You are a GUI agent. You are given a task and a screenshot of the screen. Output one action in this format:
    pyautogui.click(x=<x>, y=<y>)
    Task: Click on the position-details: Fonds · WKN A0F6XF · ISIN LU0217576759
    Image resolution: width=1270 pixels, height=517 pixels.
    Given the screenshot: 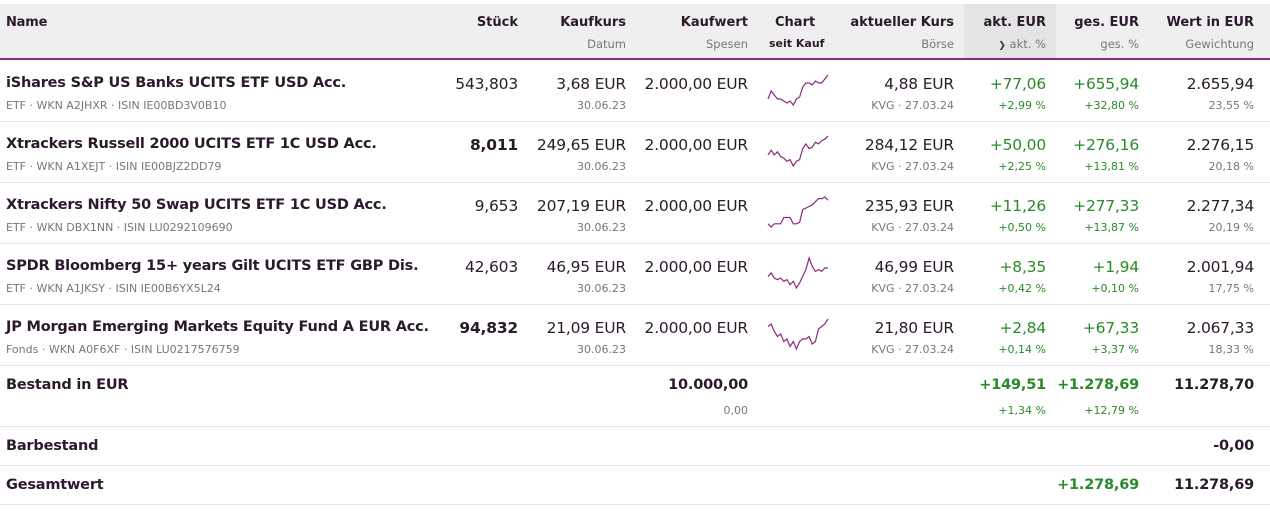 What is the action you would take?
    pyautogui.click(x=123, y=349)
    